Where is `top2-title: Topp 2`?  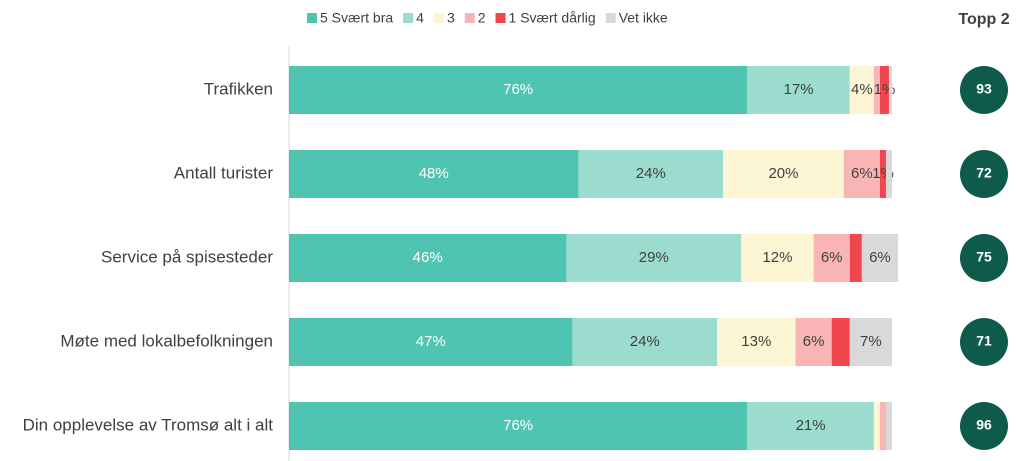 top2-title: Topp 2 is located at coordinates (983, 19).